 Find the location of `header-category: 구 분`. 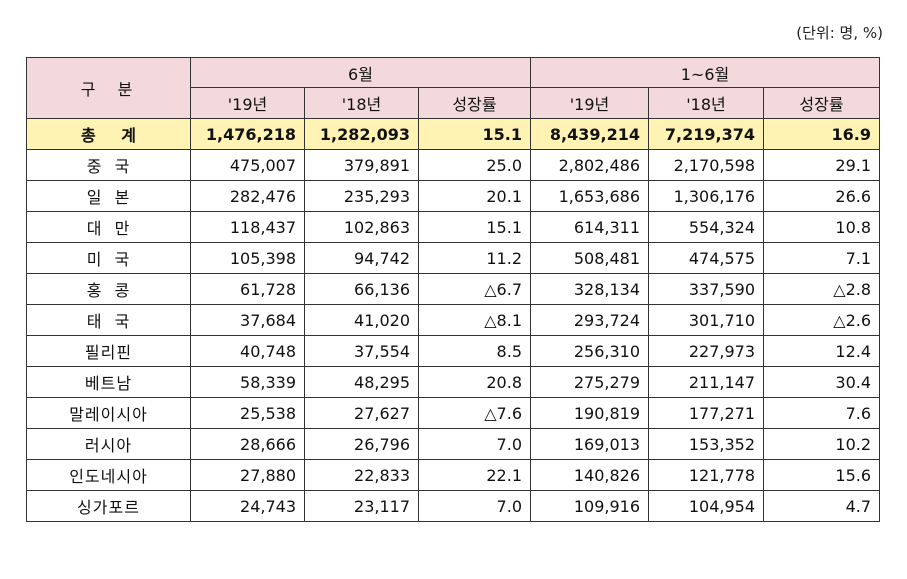

header-category: 구 분 is located at coordinates (108, 88).